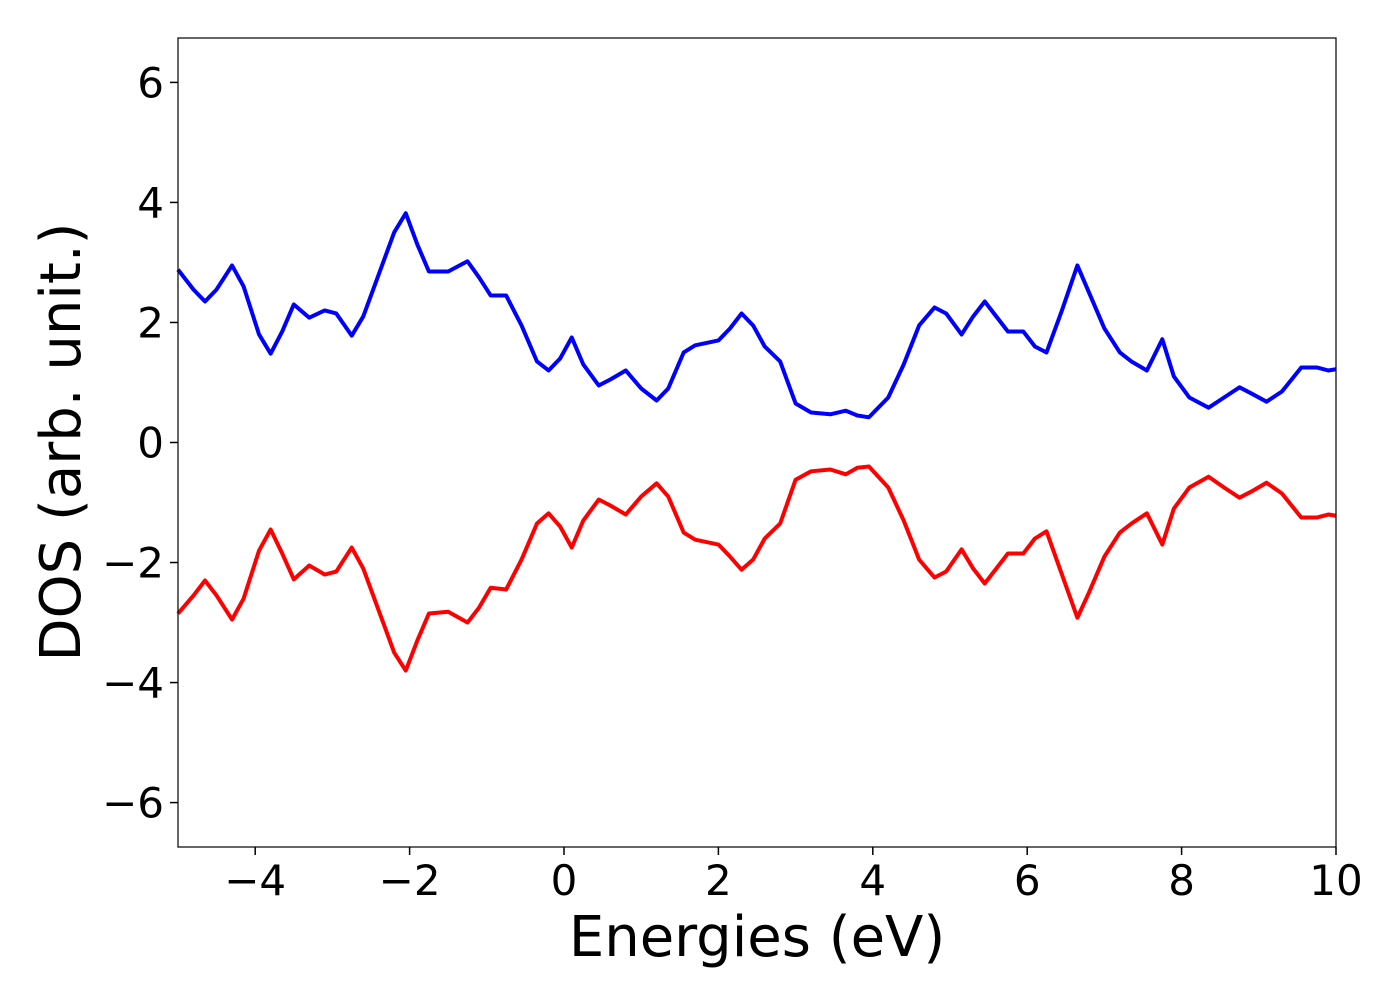 The image size is (1400, 1000). I want to click on y-tick-label: 6, so click(150, 82).